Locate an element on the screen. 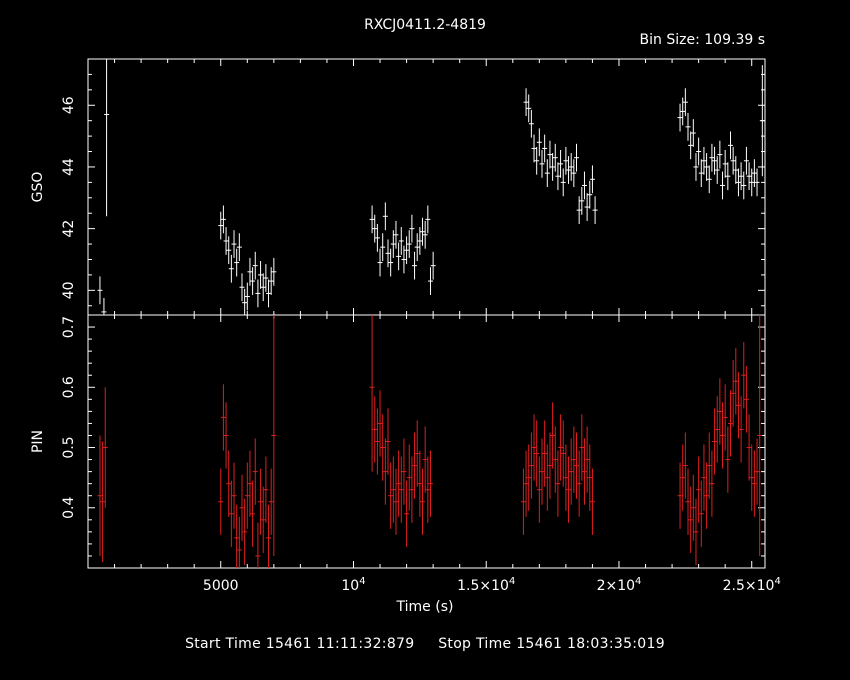 The image size is (850, 680). bin-size-label: Bin Size: 109.39 s is located at coordinates (702, 40).